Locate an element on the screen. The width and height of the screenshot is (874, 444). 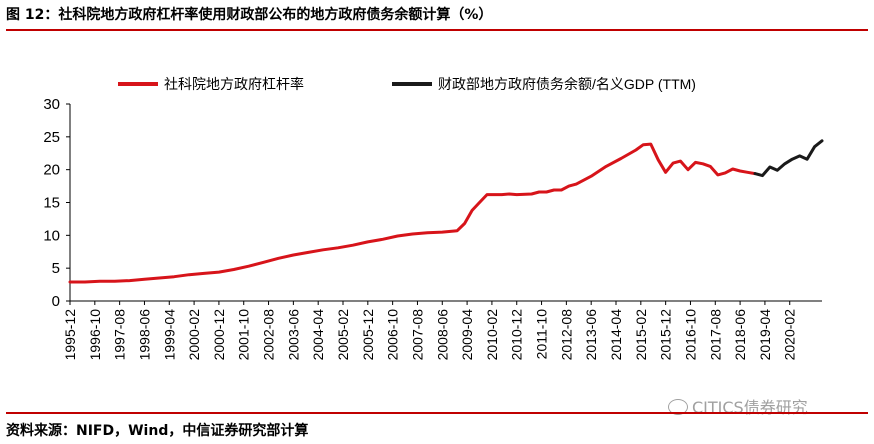
x-tick-label: 2010-02 is located at coordinates (492, 335).